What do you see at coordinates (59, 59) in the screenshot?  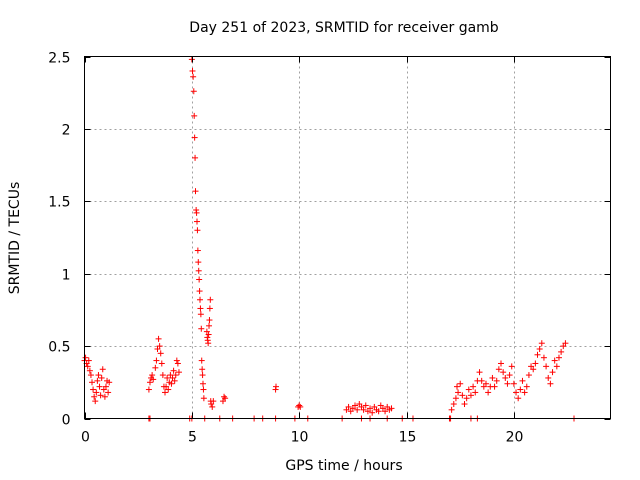 I see `y-tick-label: 2.5` at bounding box center [59, 59].